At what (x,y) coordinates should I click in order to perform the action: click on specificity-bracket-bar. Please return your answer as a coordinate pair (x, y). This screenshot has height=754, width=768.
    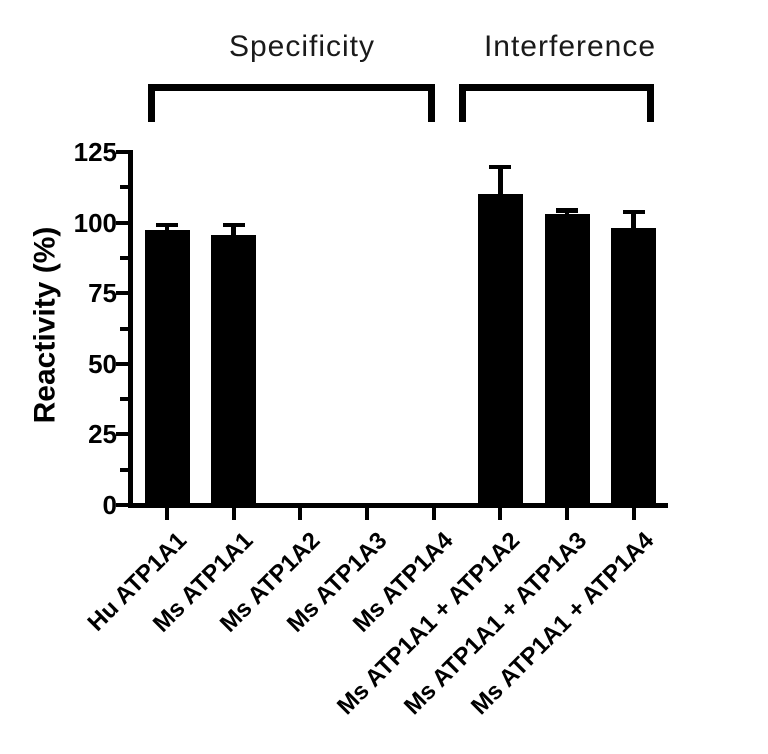
    Looking at the image, I should click on (291, 87).